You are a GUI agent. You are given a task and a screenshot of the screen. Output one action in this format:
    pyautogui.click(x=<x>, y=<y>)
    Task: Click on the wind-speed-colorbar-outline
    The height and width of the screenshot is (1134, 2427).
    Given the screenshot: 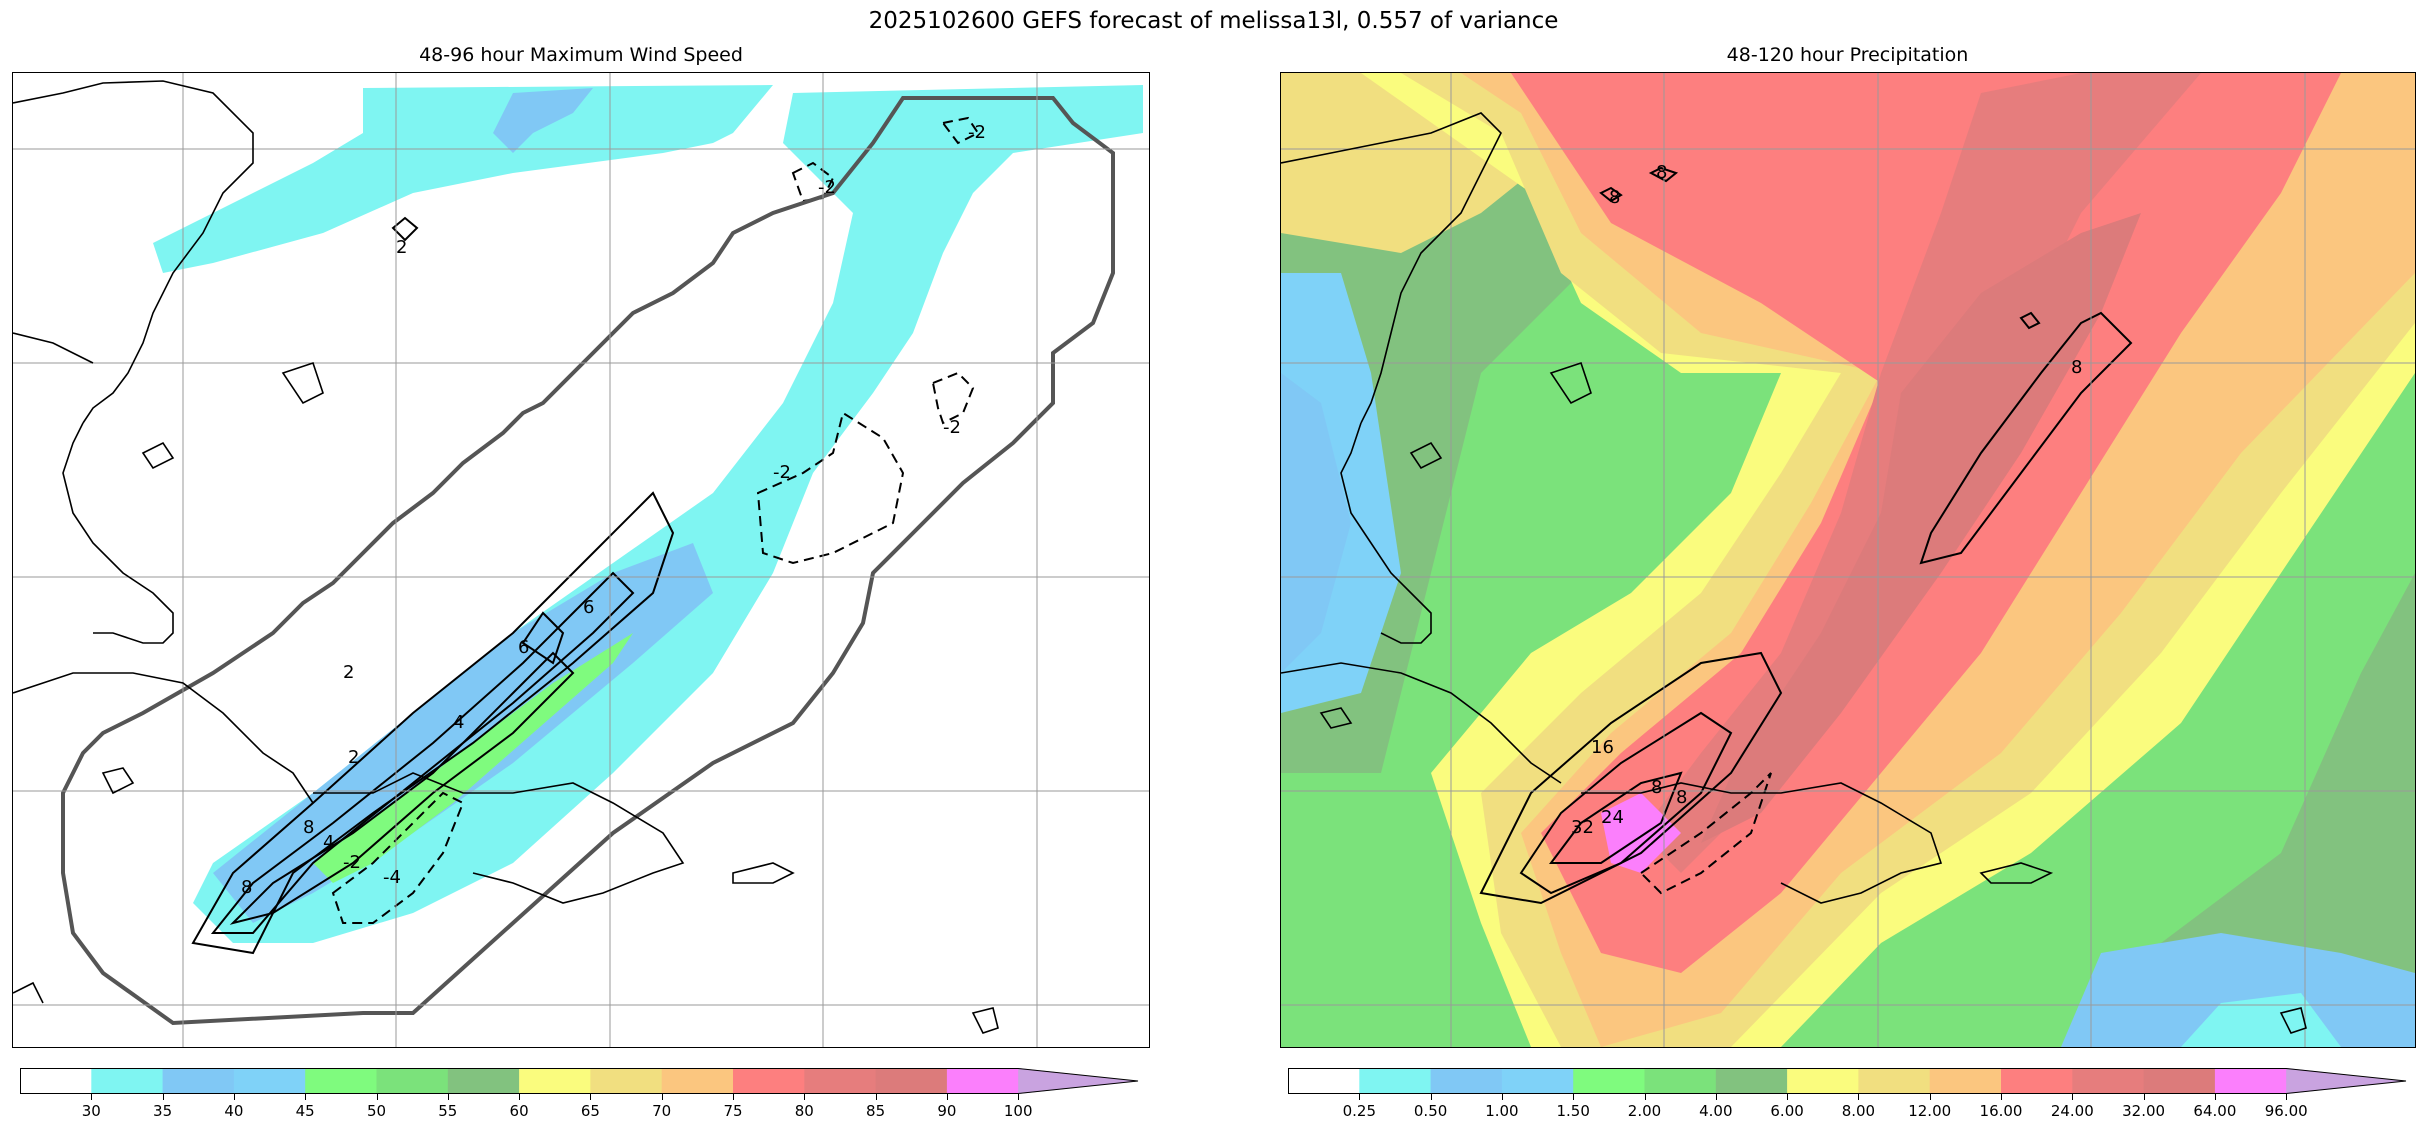 What is the action you would take?
    pyautogui.click(x=579, y=1081)
    